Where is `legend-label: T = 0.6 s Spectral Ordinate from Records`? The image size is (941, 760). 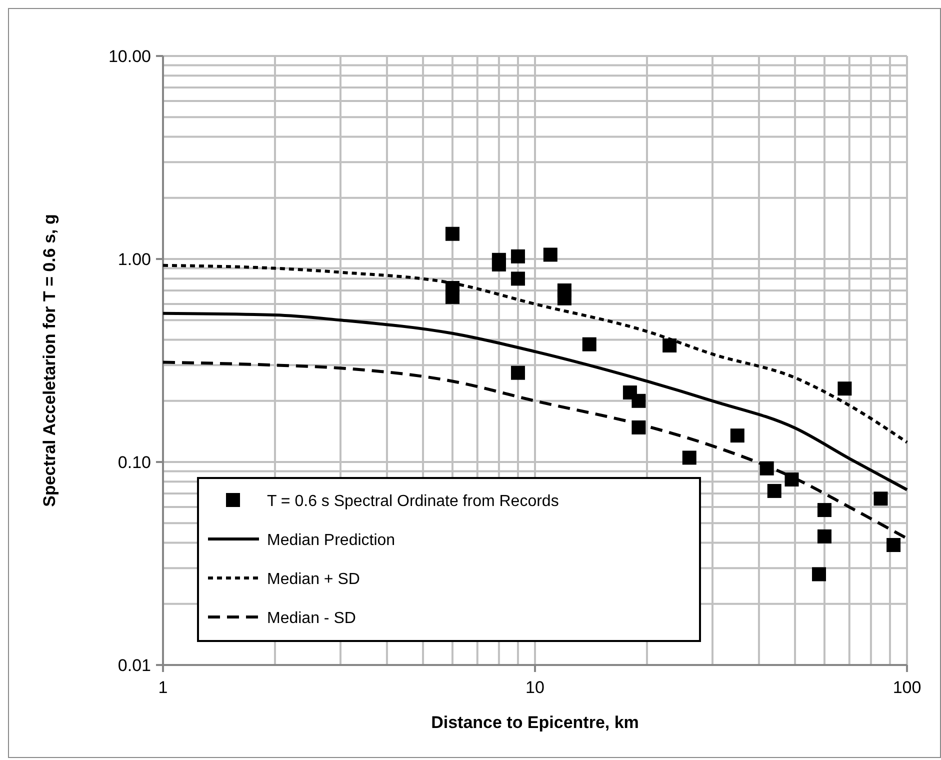
legend-label: T = 0.6 s Spectral Ordinate from Records is located at coordinates (413, 501).